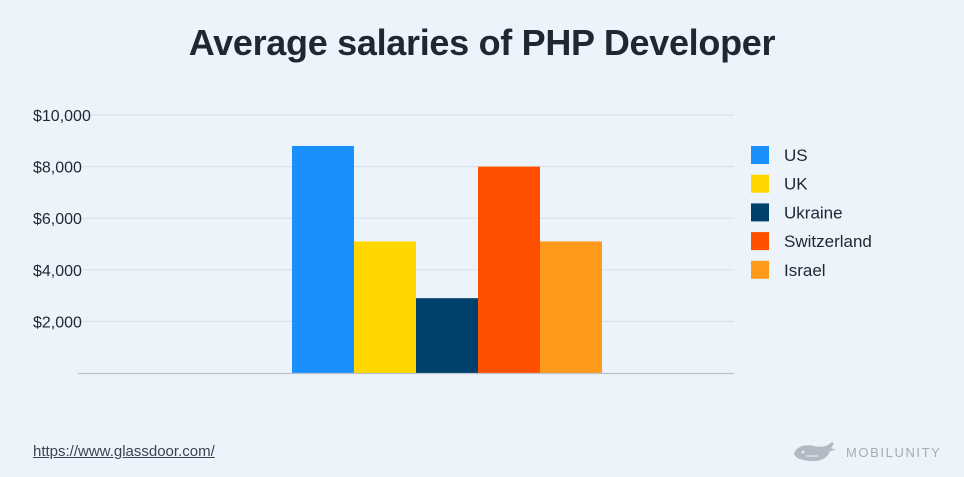  What do you see at coordinates (571, 307) in the screenshot?
I see `bar-israel` at bounding box center [571, 307].